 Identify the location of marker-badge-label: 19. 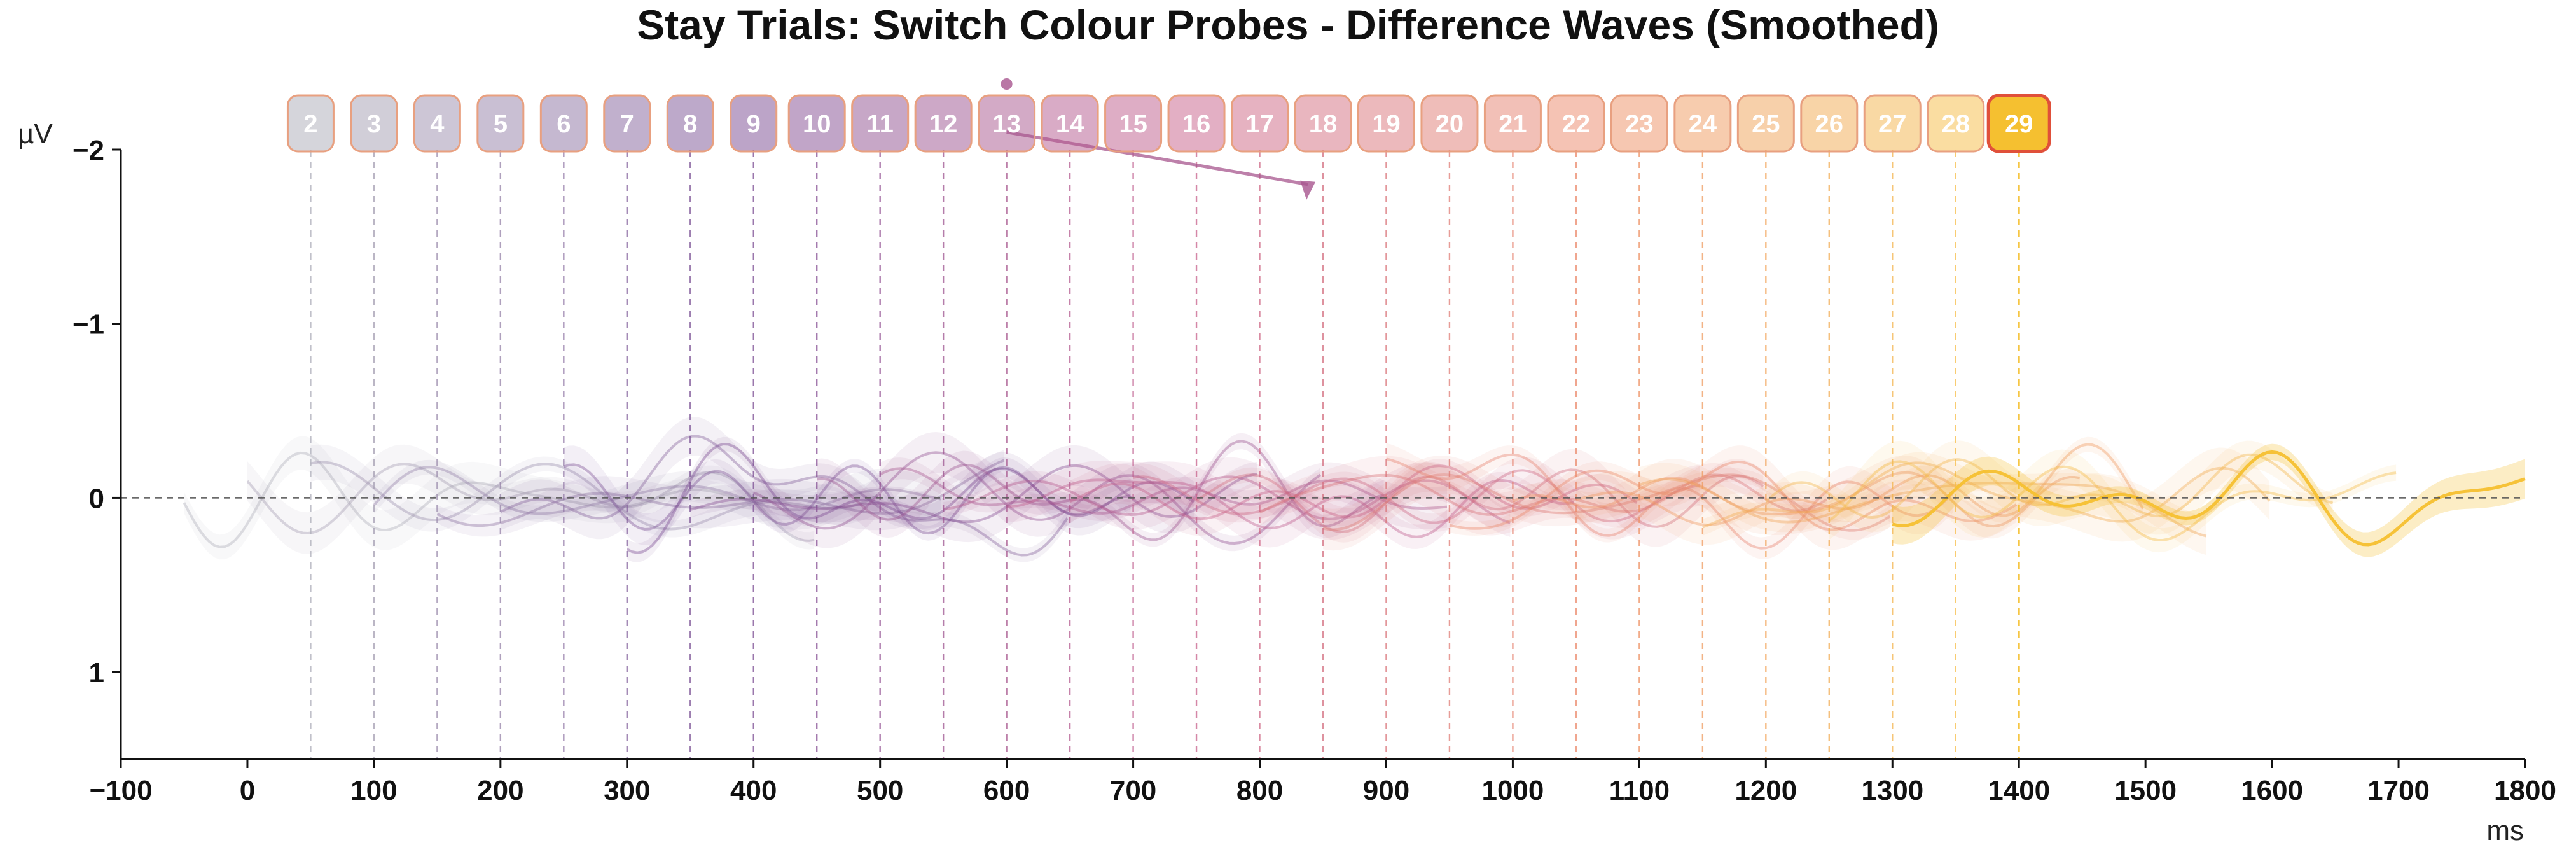
(1386, 124).